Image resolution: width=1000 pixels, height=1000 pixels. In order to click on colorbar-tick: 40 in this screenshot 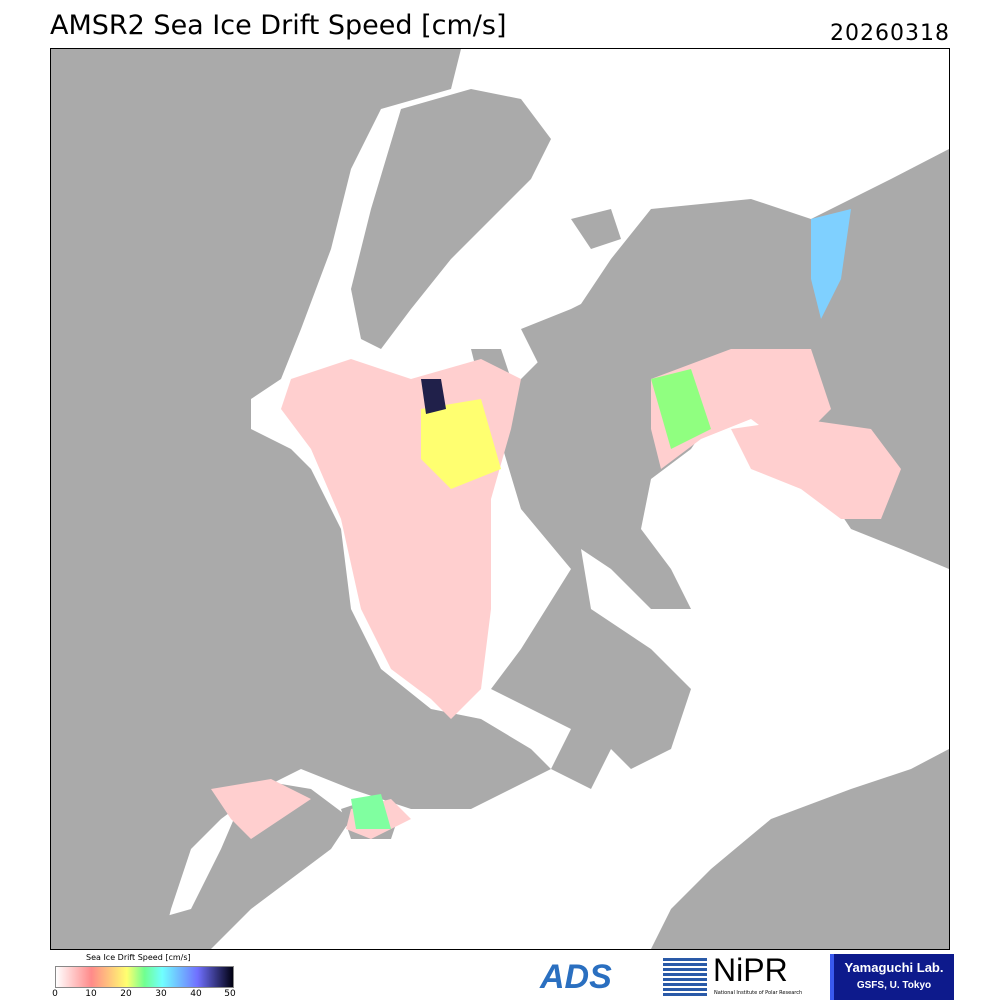, I will do `click(196, 994)`.